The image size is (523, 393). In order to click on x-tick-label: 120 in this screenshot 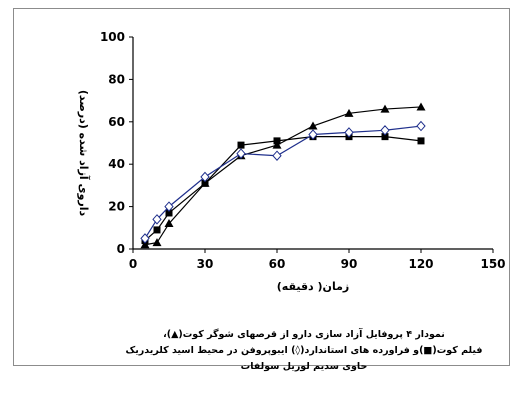, I will do `click(420, 264)`.